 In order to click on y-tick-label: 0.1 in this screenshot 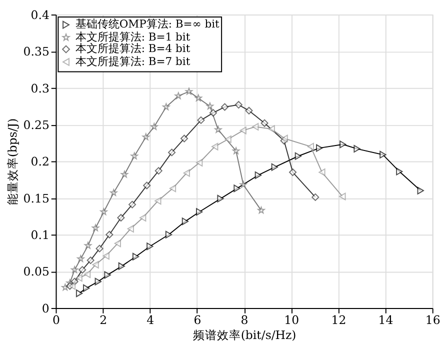, I will do `click(40, 235)`.